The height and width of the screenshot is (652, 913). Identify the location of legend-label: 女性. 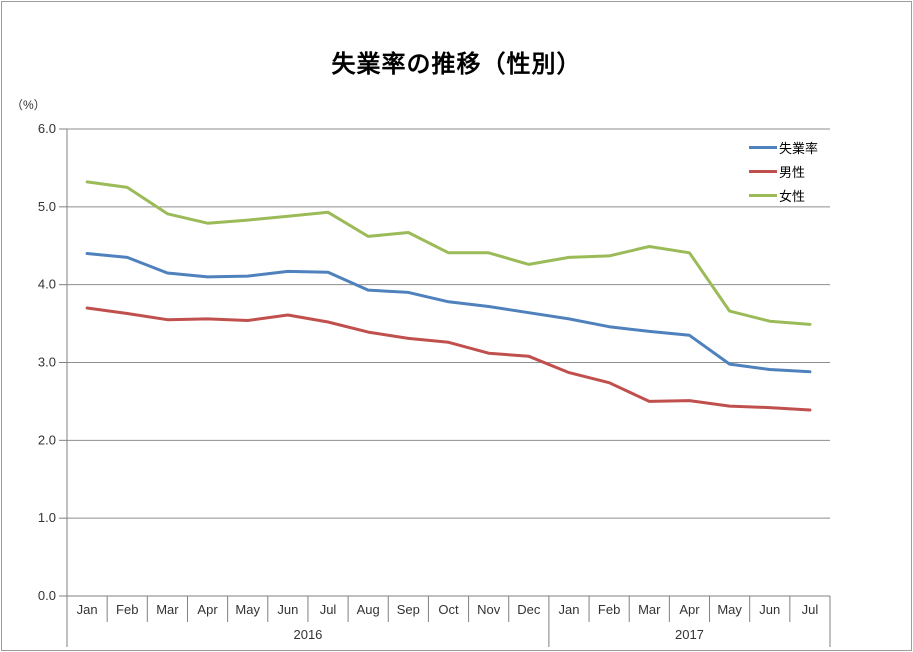
(792, 196).